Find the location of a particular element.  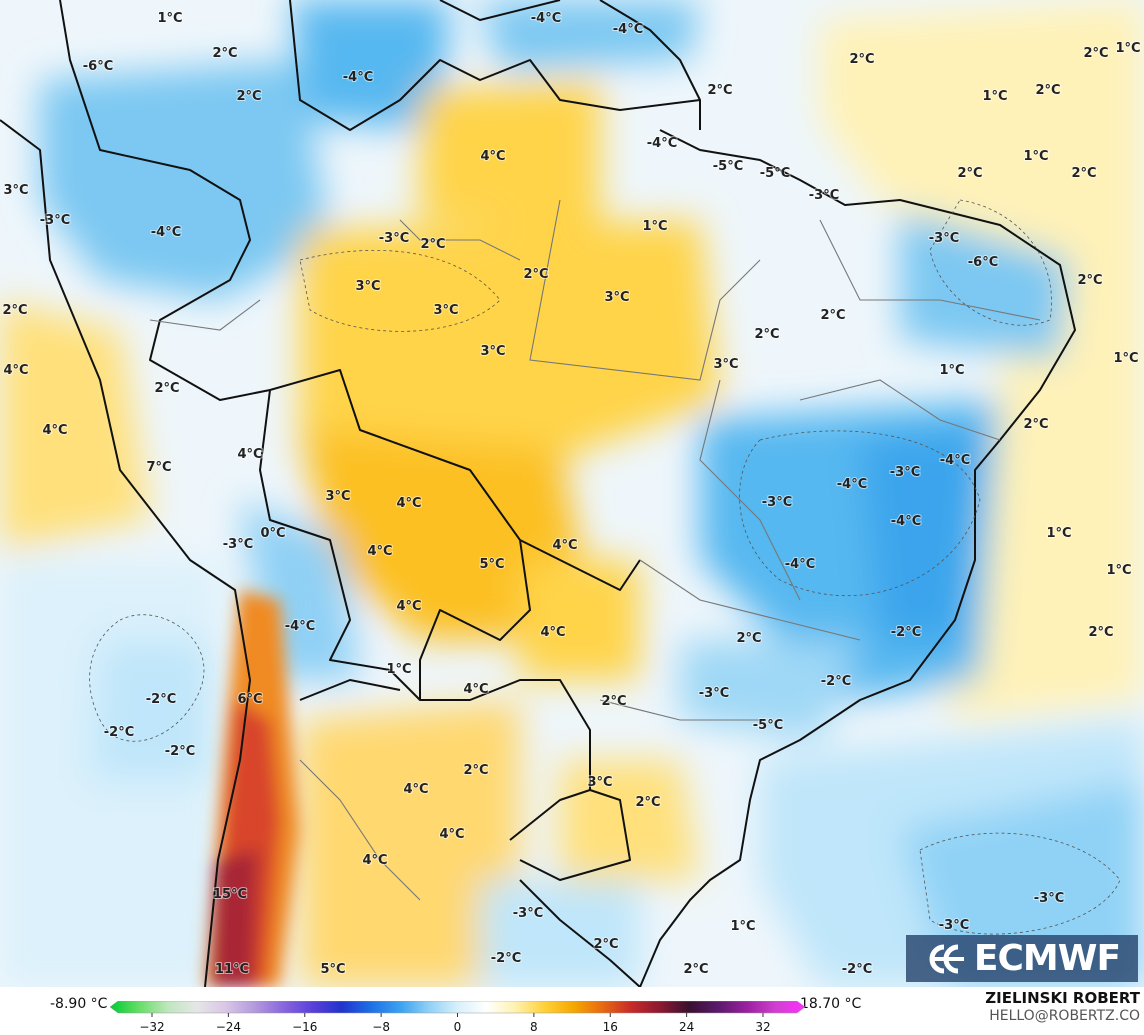

temperature-label: 6°C is located at coordinates (249, 699).